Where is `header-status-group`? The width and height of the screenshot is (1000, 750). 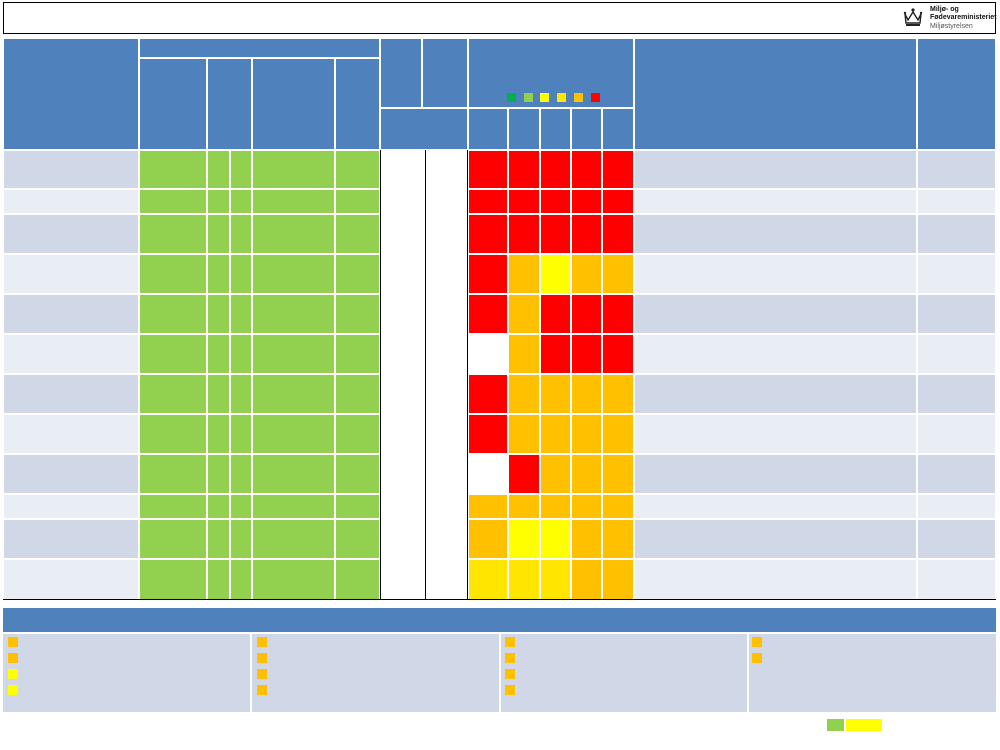 header-status-group is located at coordinates (551, 73).